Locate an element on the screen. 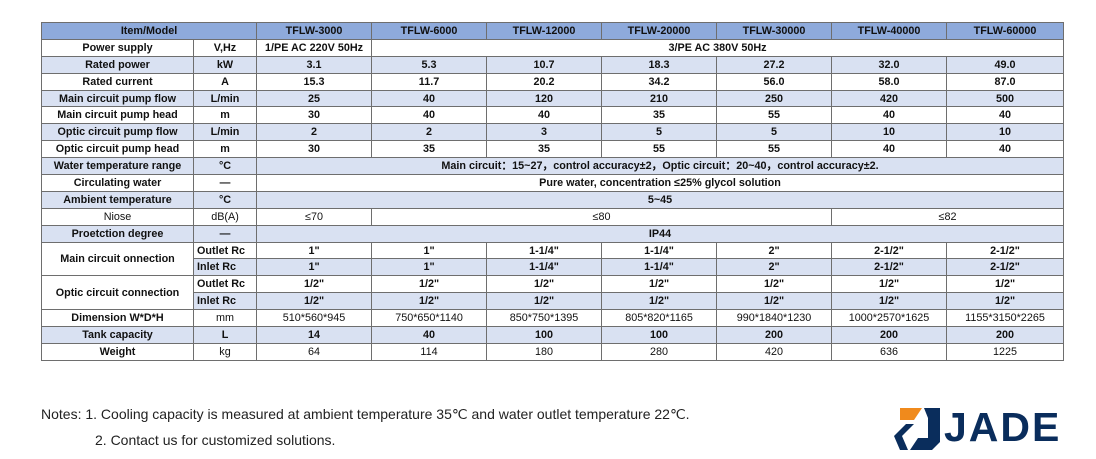  row-label: Optic circuit pump head is located at coordinates (117, 149).